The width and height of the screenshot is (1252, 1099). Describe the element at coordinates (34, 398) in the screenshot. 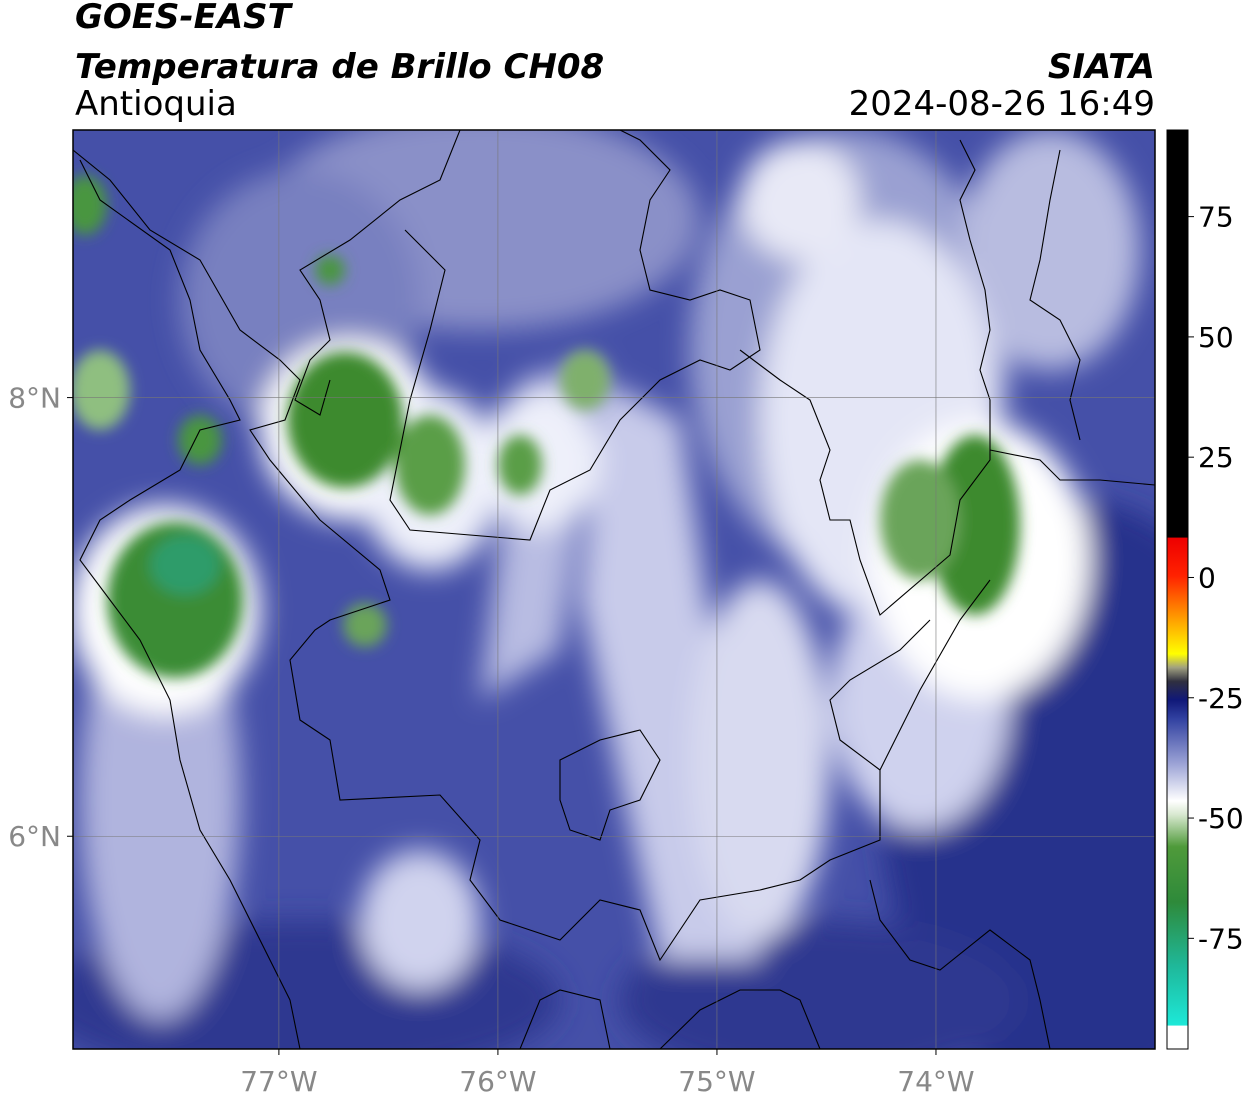

I see `y-tick-label: 8°N` at that location.